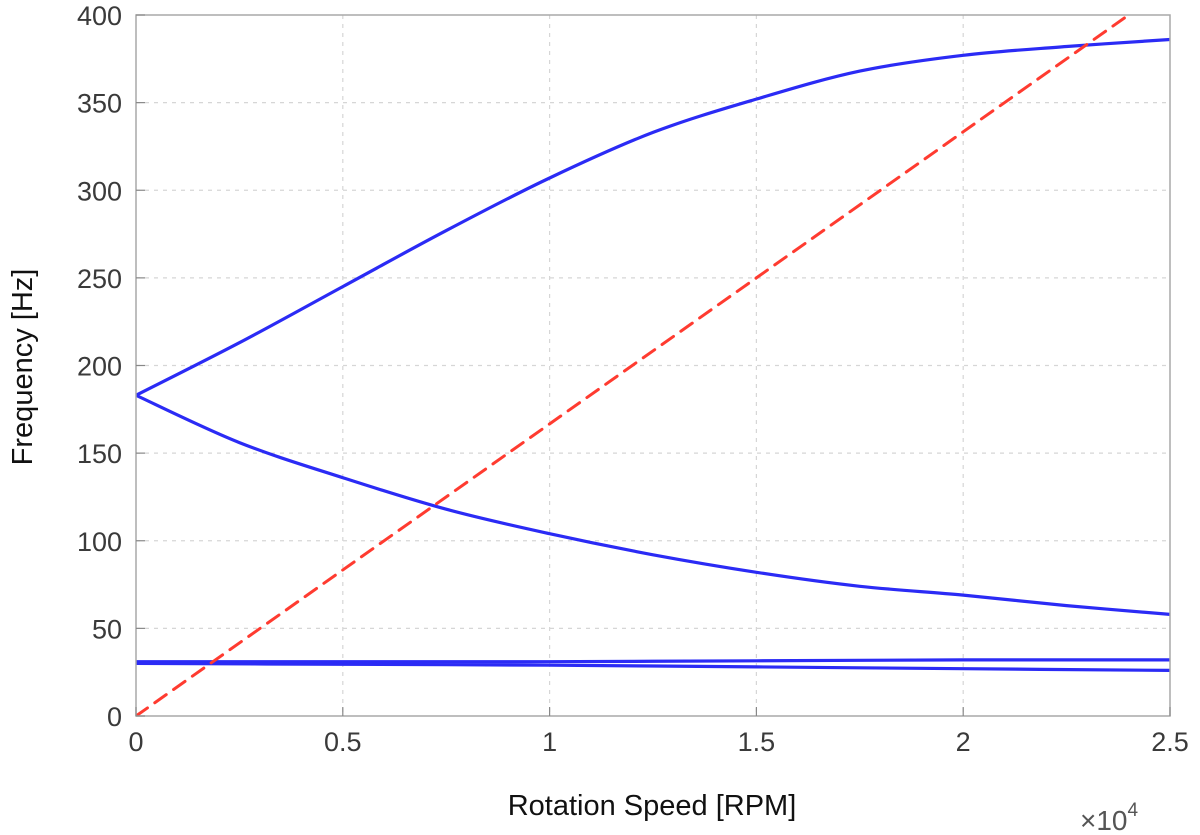 The width and height of the screenshot is (1200, 835). Describe the element at coordinates (549, 742) in the screenshot. I see `x-tick-label: 1` at that location.